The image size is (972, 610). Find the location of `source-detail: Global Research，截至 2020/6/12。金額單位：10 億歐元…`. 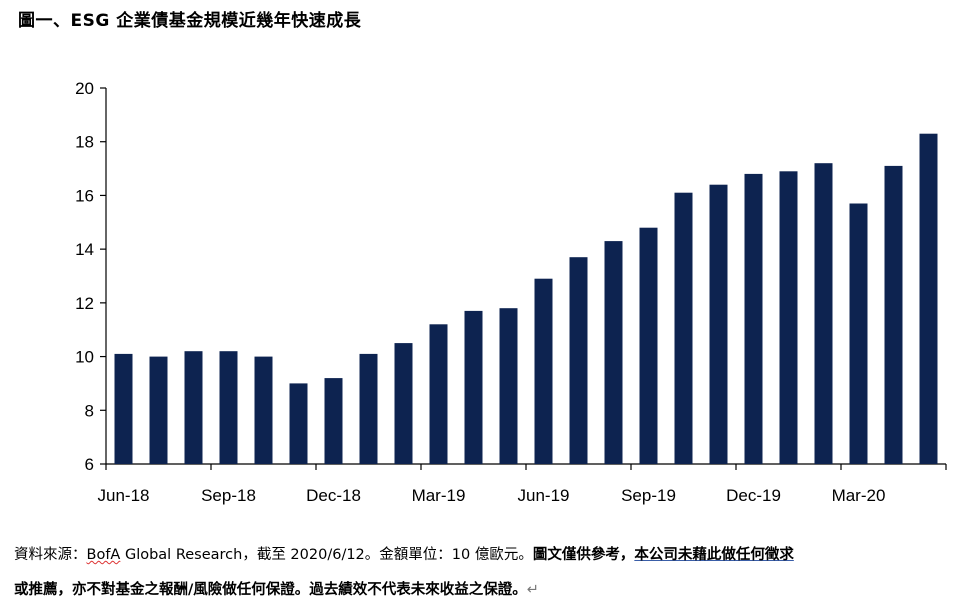

source-detail: Global Research，截至 2020/6/12。金額單位：10 億歐元… is located at coordinates (326, 555).